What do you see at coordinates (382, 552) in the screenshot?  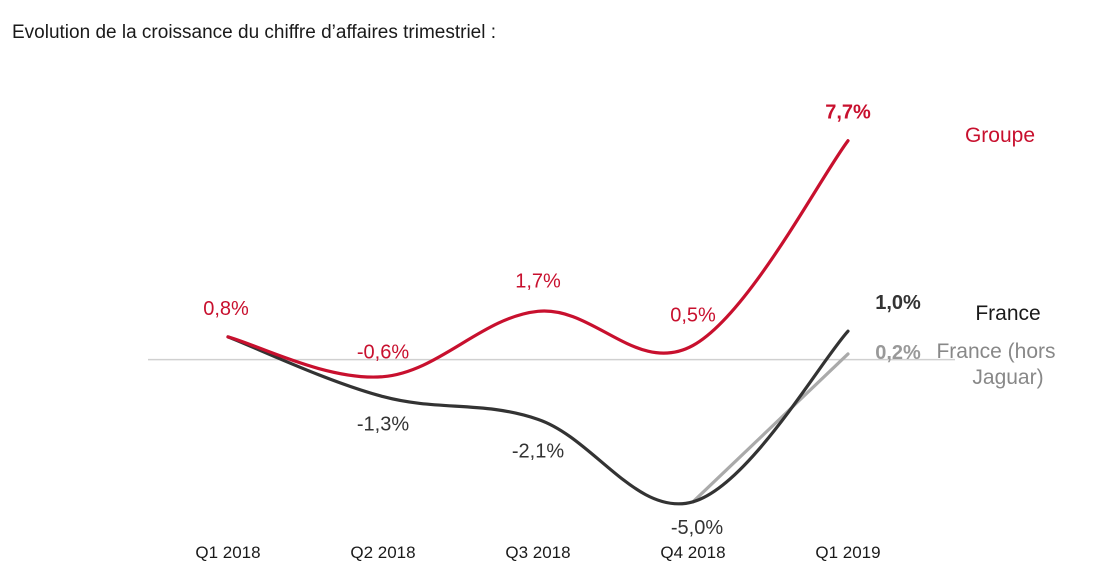 I see `x-tick-label: Q2 2018` at bounding box center [382, 552].